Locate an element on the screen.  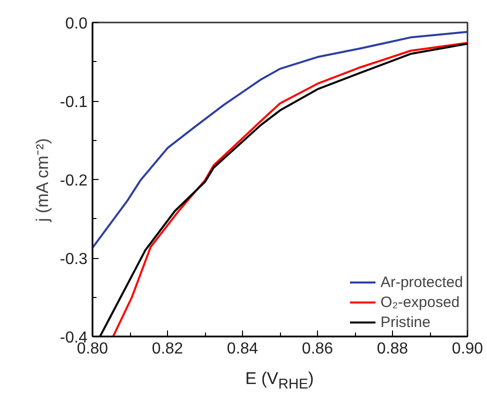
legend-label: Pristine is located at coordinates (405, 322).